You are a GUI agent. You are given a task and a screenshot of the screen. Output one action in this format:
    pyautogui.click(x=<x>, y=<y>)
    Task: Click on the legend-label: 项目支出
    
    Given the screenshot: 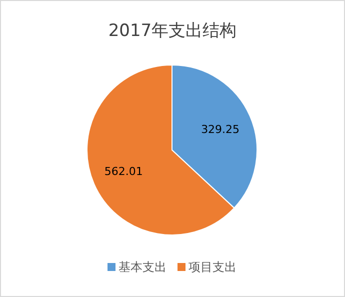 What is the action you would take?
    pyautogui.click(x=212, y=267)
    